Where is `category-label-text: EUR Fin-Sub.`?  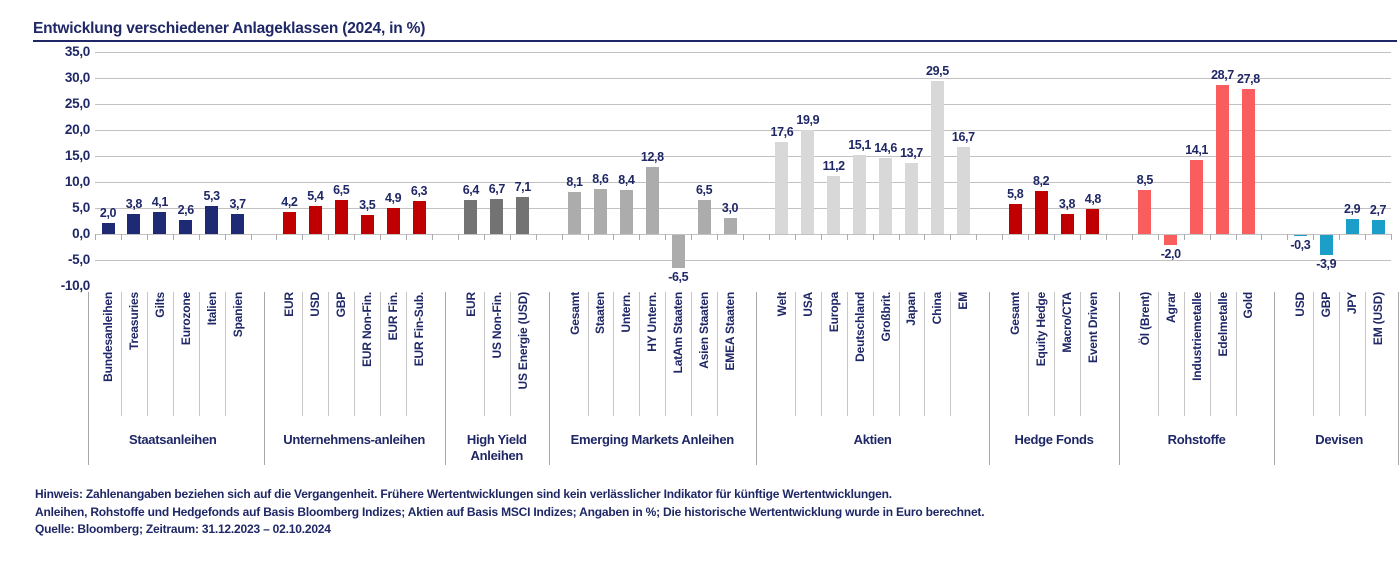
category-label-text: EUR Fin-Sub. is located at coordinates (418, 329).